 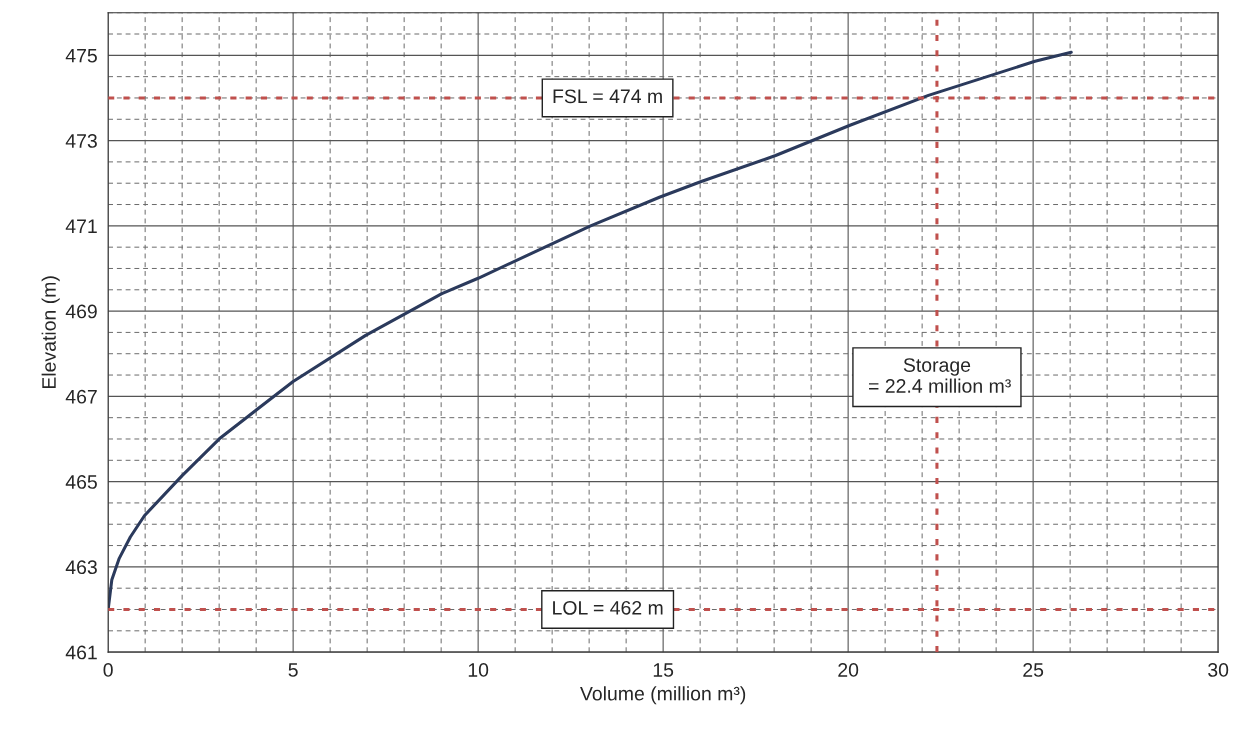 What do you see at coordinates (50, 332) in the screenshot?
I see `y-axis-title: Elevation (m)` at bounding box center [50, 332].